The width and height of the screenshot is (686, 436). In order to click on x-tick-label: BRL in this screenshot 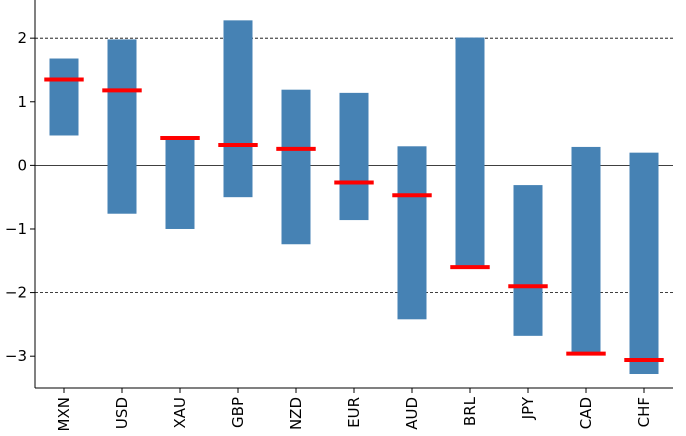, I will do `click(470, 411)`.